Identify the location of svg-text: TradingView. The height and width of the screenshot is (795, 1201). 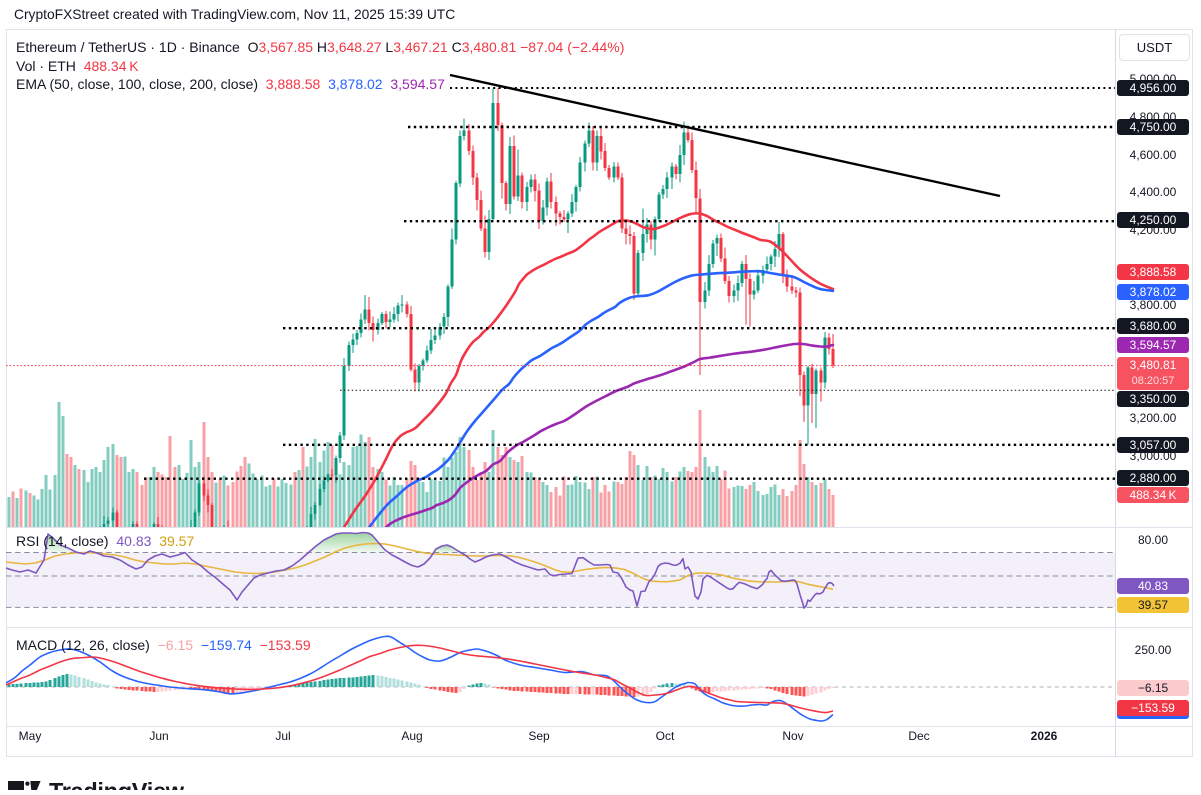
(117, 785).